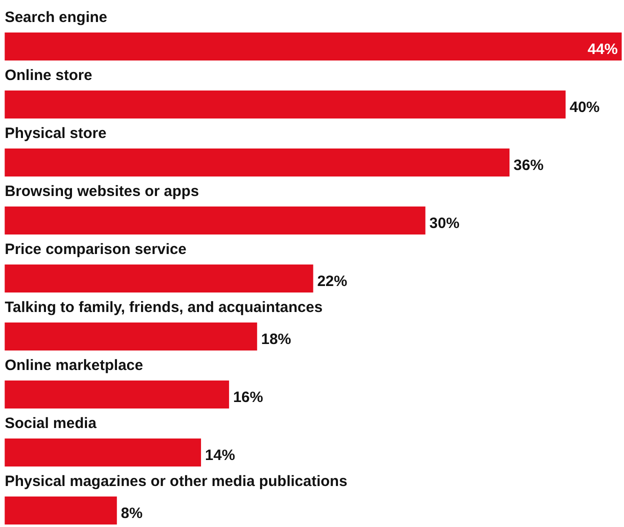 This screenshot has height=527, width=624. What do you see at coordinates (248, 397) in the screenshot?
I see `data-label: 16%` at bounding box center [248, 397].